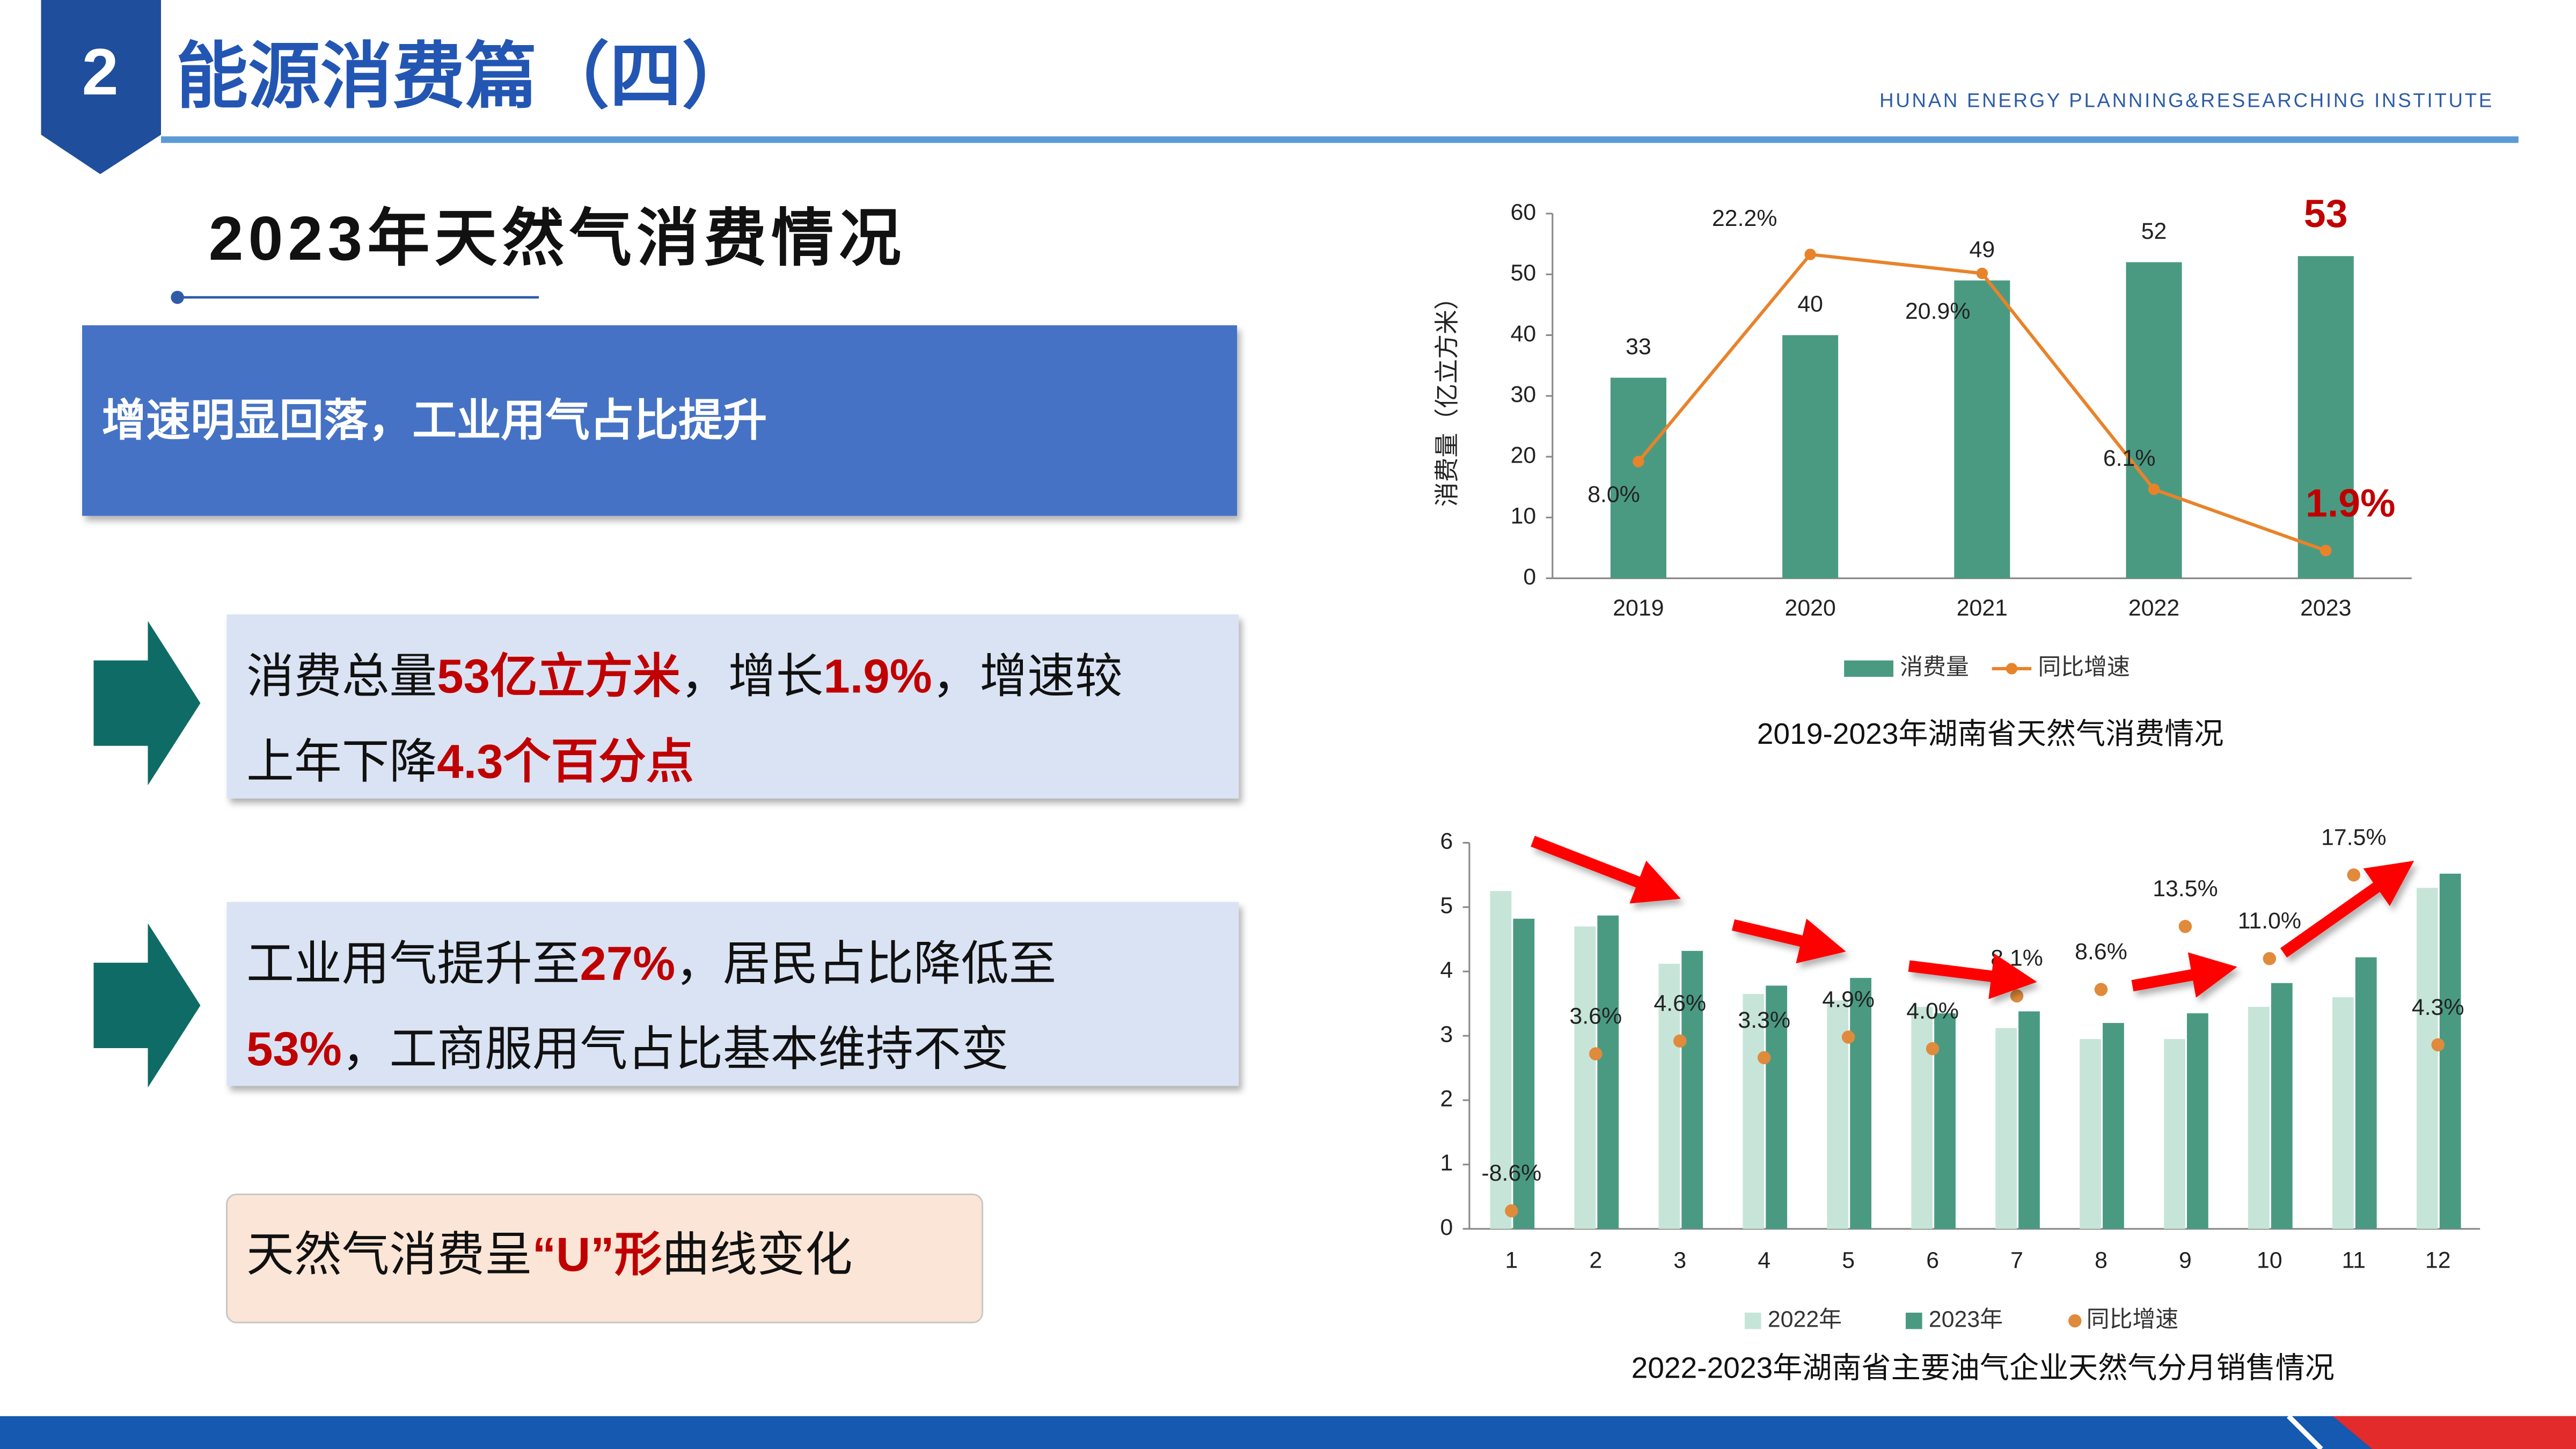 Image resolution: width=2576 pixels, height=1449 pixels. What do you see at coordinates (2353, 837) in the screenshot?
I see `data-label: 17.5%` at bounding box center [2353, 837].